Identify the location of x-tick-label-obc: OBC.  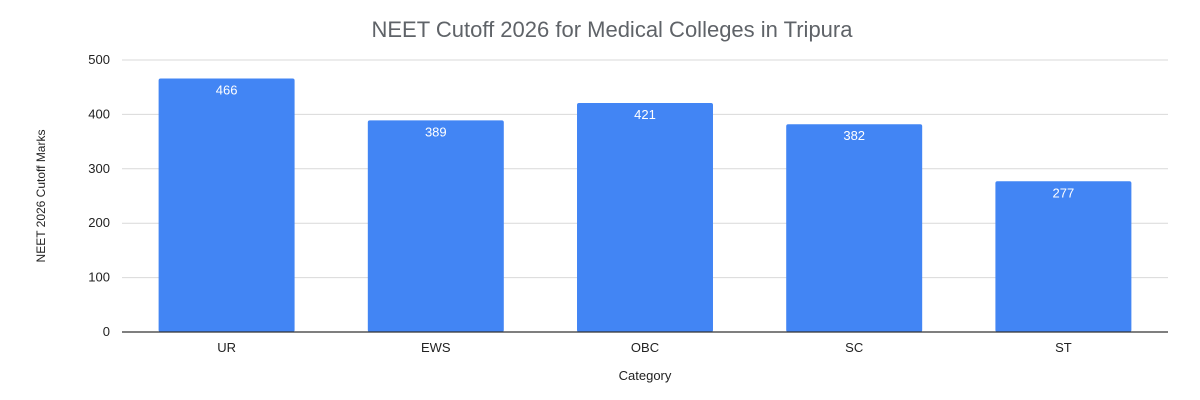
(645, 347).